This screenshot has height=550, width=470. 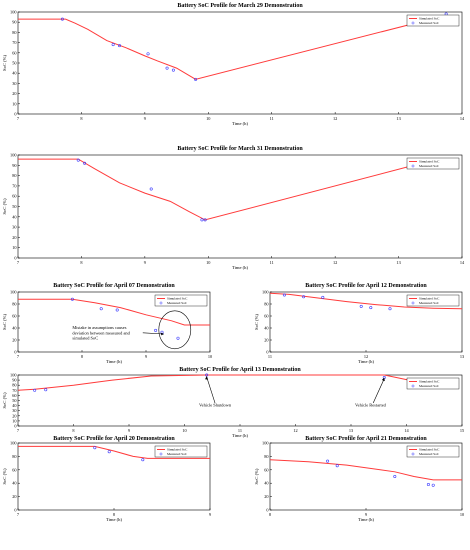 I want to click on shutdown-arrowhead, so click(x=207, y=378).